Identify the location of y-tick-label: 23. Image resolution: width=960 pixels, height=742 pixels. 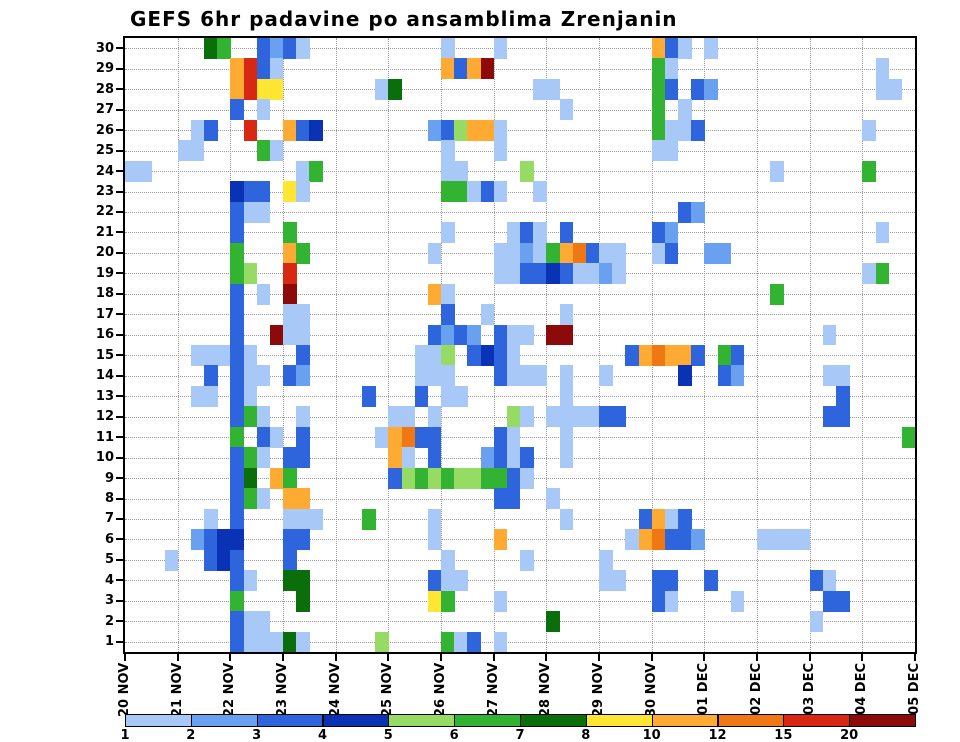
(104, 191).